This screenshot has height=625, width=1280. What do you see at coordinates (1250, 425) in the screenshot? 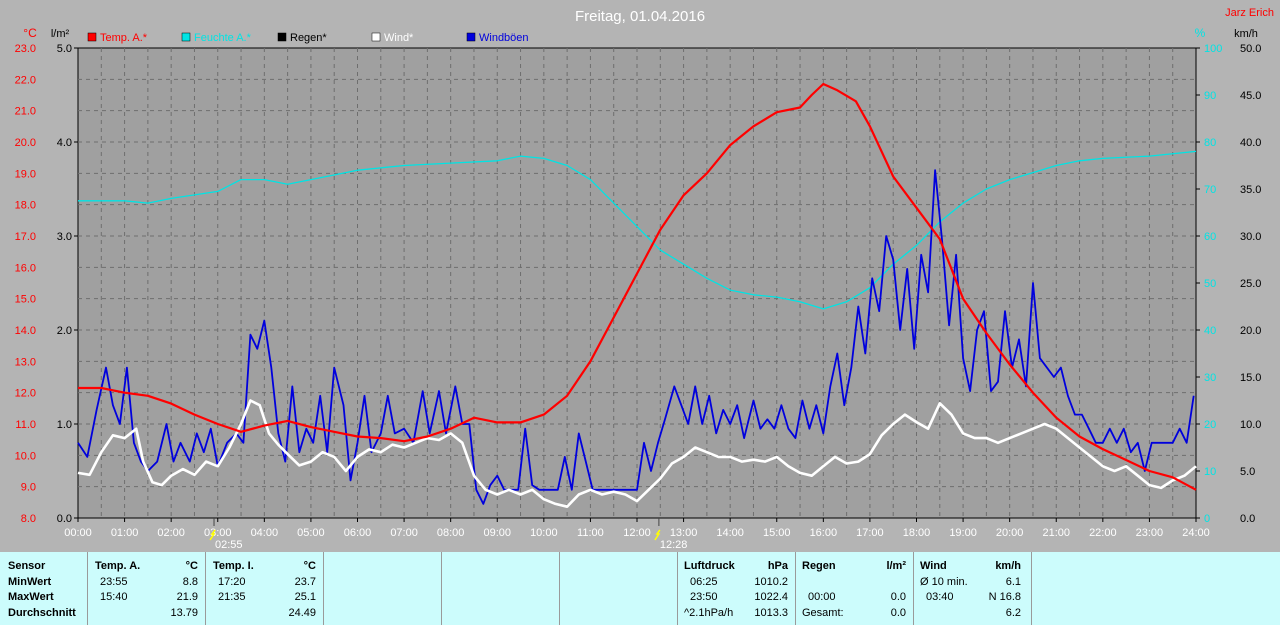
I see `wind-tick-label: 10.0` at bounding box center [1250, 425].